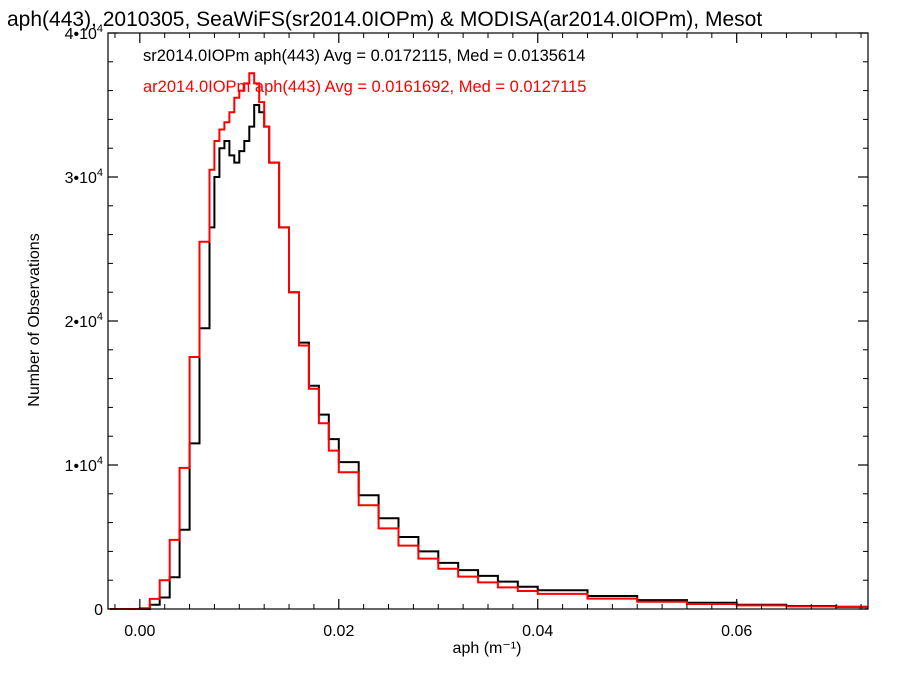  Describe the element at coordinates (98, 610) in the screenshot. I see `y-tick-label: 0` at that location.